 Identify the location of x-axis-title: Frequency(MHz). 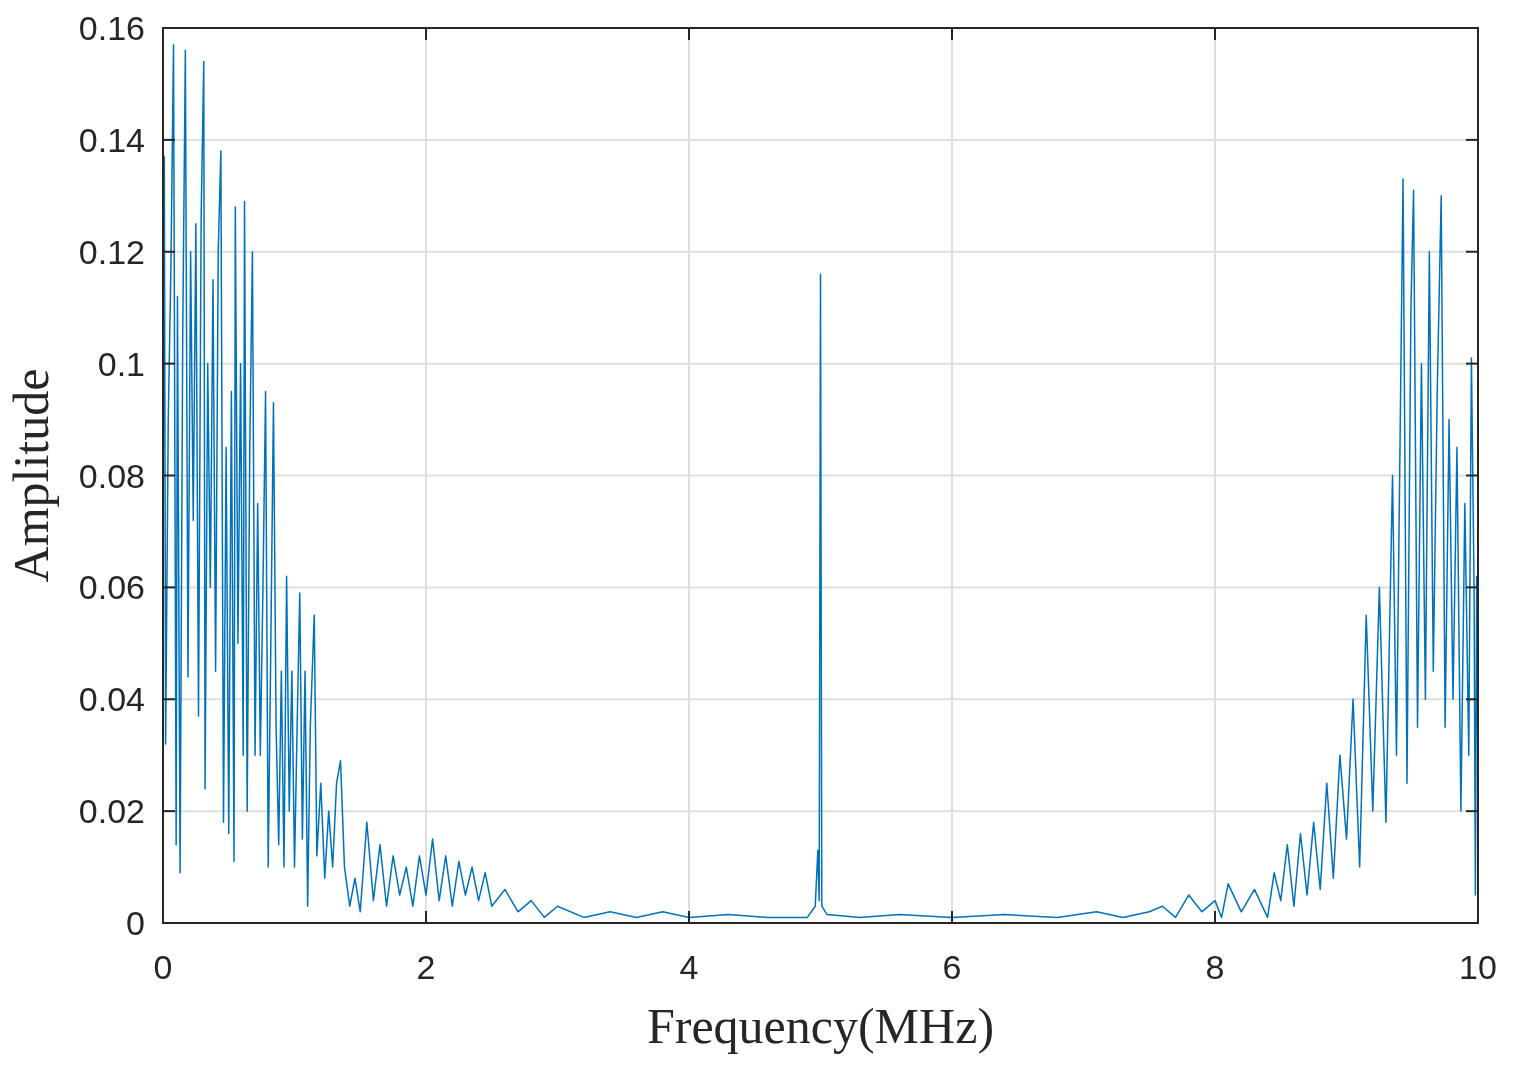
(820, 1026).